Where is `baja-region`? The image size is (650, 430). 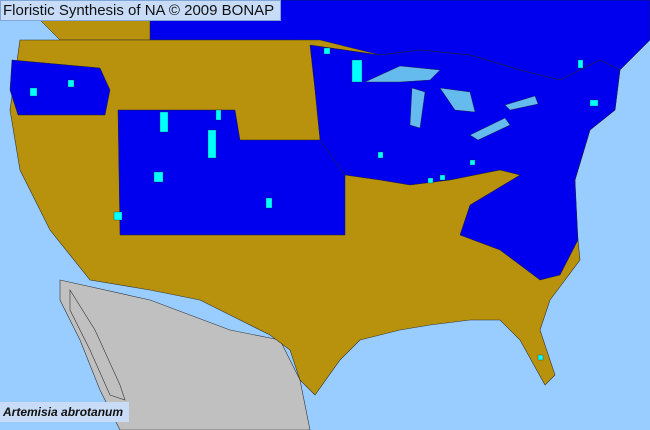 baja-region is located at coordinates (97, 344).